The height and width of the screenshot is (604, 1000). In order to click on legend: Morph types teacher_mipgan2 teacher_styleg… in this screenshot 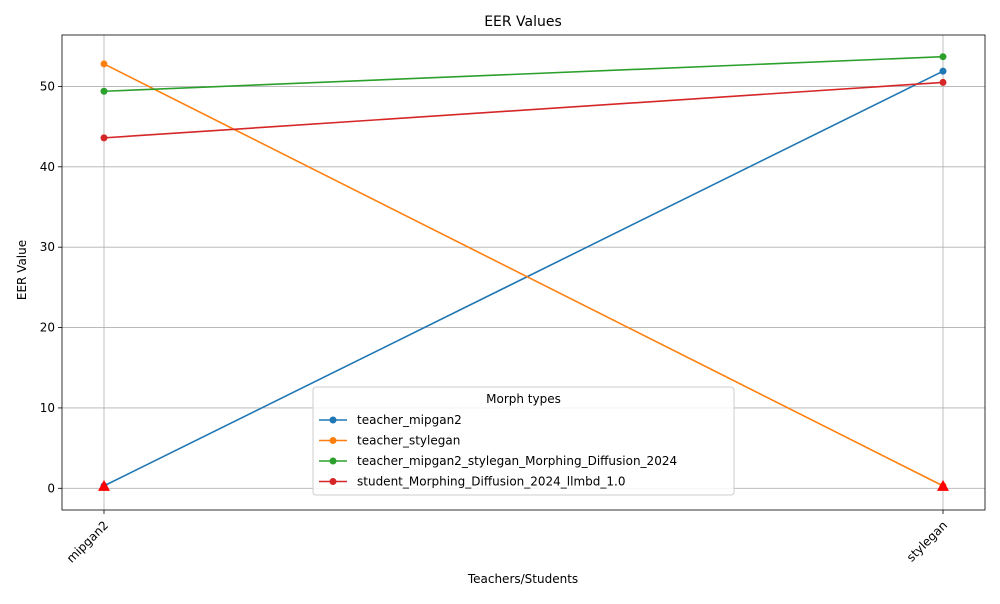, I will do `click(523, 441)`.